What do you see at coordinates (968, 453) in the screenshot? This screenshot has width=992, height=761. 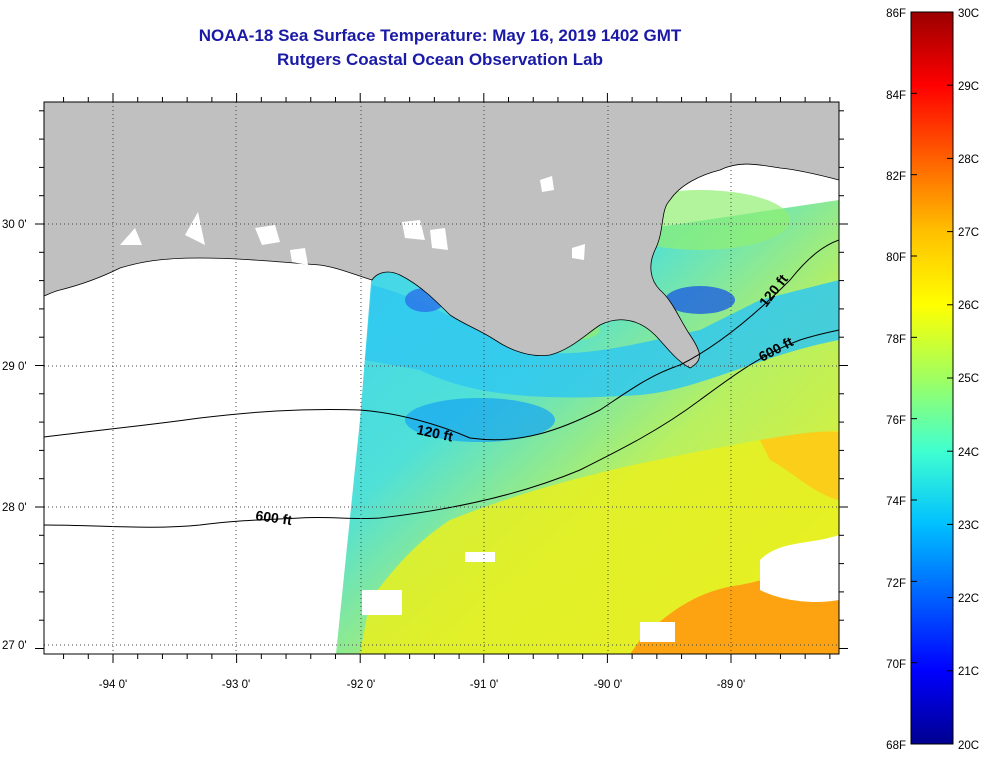 I see `c-label: 24C` at bounding box center [968, 453].